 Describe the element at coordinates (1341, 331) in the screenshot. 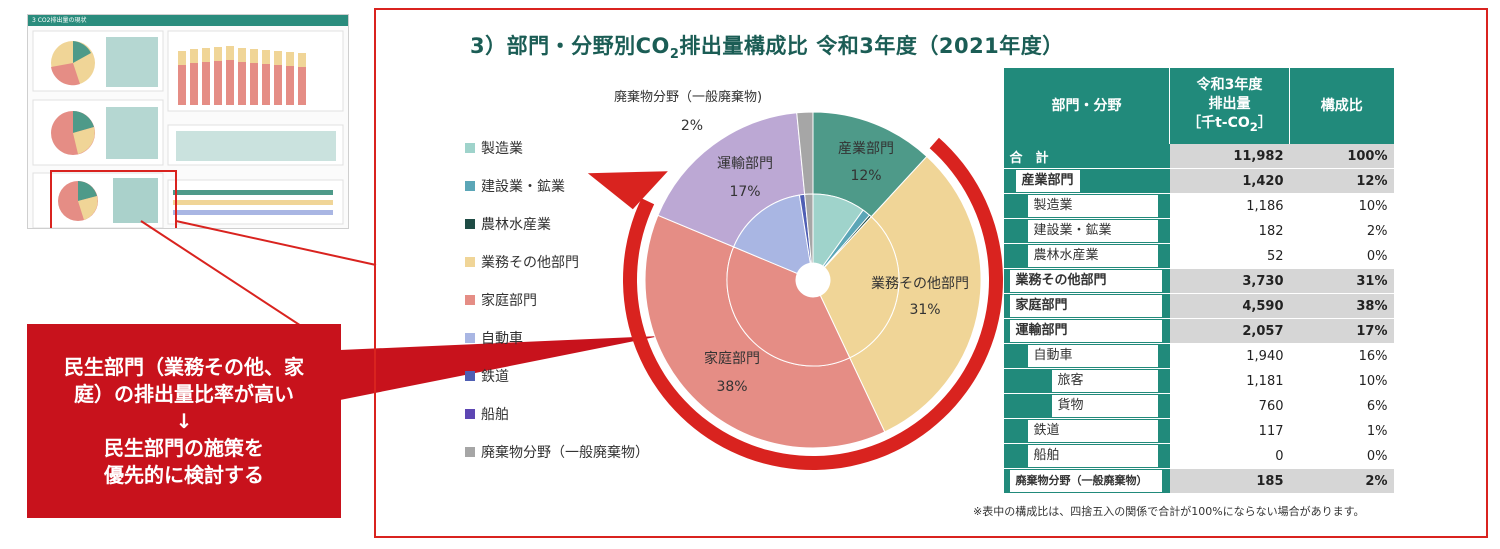

I see `row-ratio: 17%` at that location.